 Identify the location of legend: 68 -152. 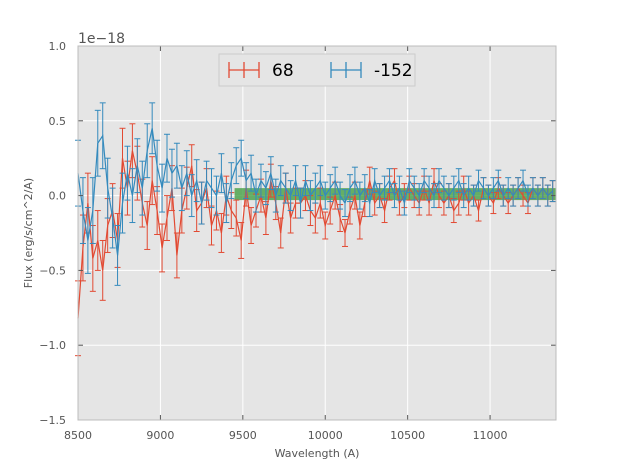
(317, 70).